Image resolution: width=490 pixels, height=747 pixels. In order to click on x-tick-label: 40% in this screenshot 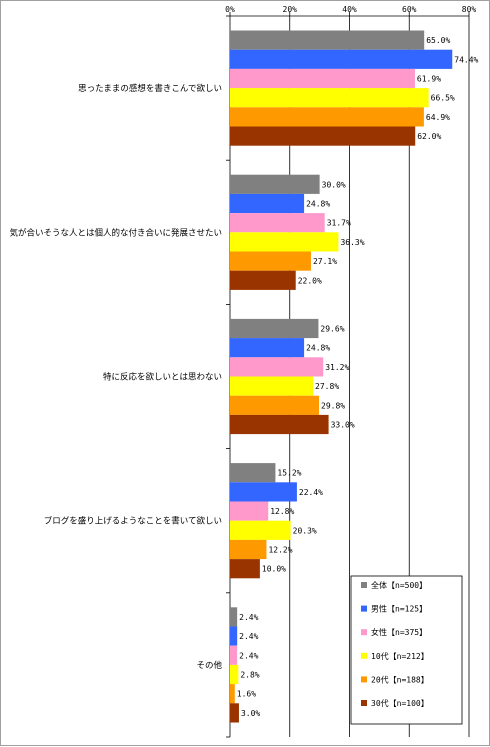, I will do `click(349, 9)`.